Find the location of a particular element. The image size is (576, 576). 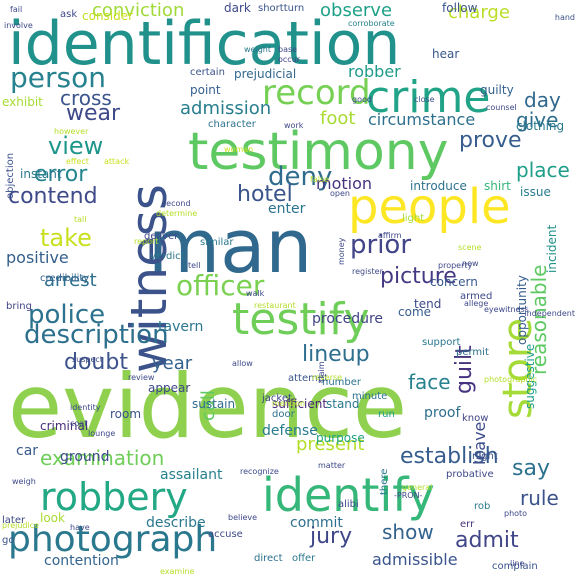

cloud-word: counsel is located at coordinates (501, 107).